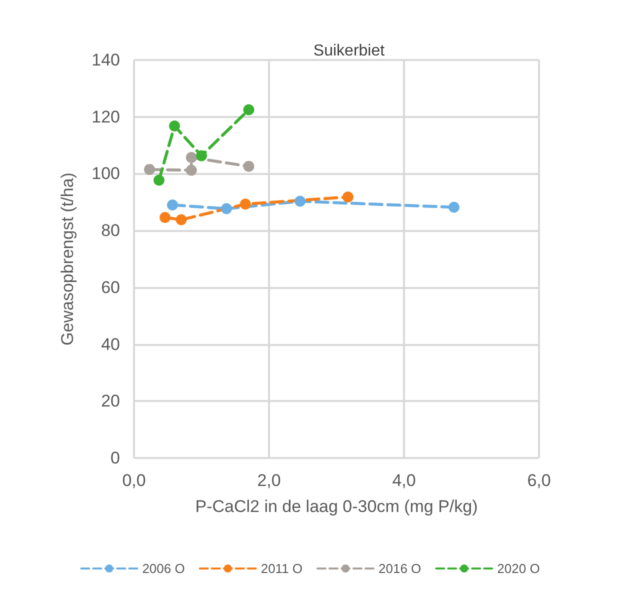 This screenshot has height=608, width=620. What do you see at coordinates (106, 116) in the screenshot?
I see `y-tick-label: 120` at bounding box center [106, 116].